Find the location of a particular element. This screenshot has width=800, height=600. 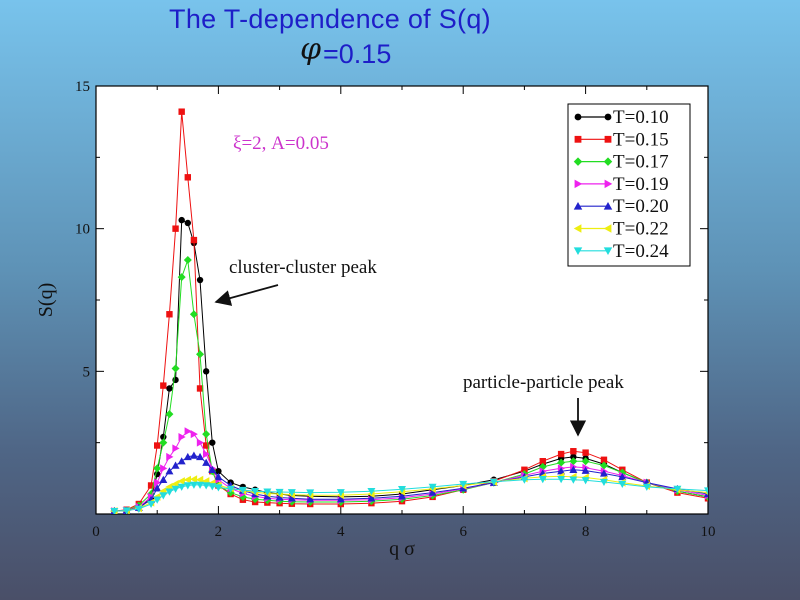

y-tick-label: 15 is located at coordinates (82, 87).